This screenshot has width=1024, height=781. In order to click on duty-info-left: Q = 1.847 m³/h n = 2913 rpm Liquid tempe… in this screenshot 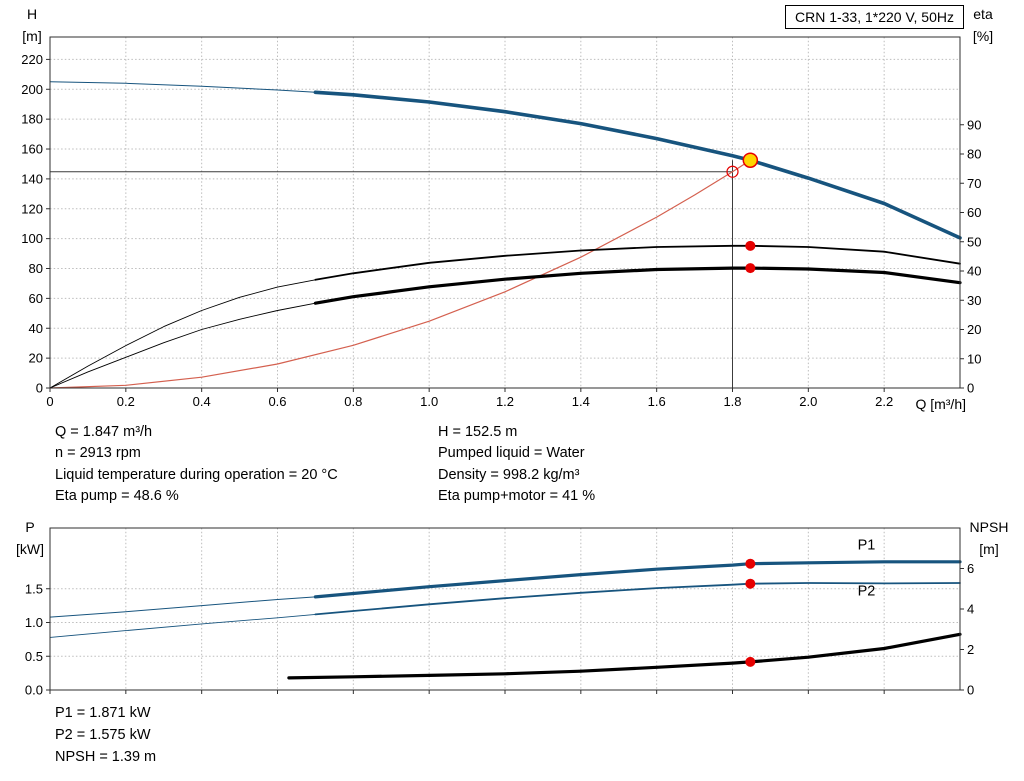, I will do `click(196, 465)`.